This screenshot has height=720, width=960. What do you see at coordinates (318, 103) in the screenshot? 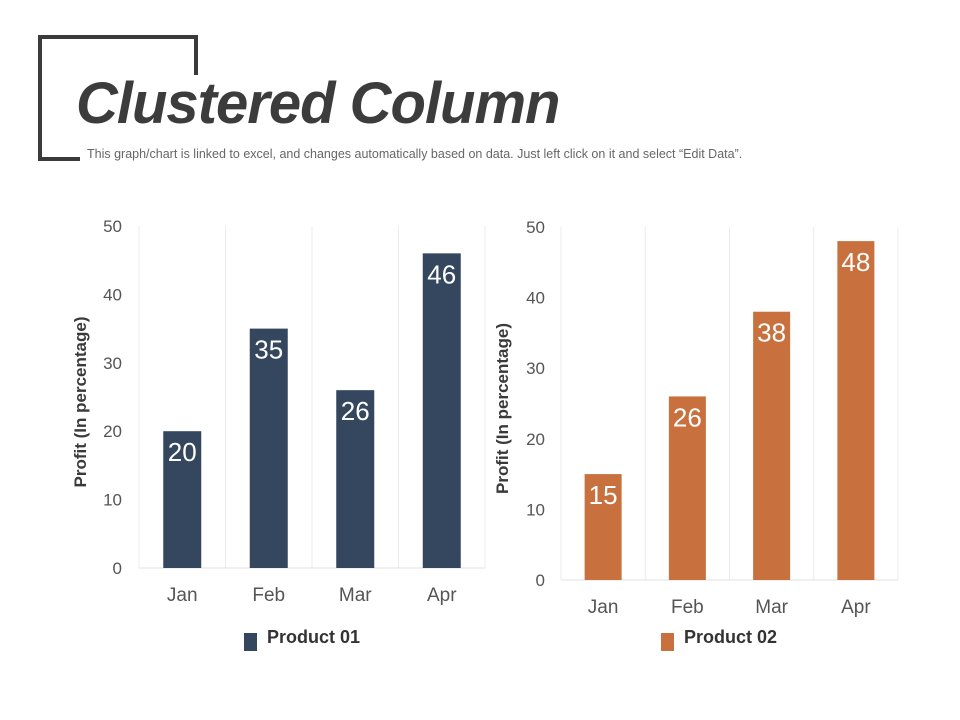
I see `page-title: Clustered Column` at bounding box center [318, 103].